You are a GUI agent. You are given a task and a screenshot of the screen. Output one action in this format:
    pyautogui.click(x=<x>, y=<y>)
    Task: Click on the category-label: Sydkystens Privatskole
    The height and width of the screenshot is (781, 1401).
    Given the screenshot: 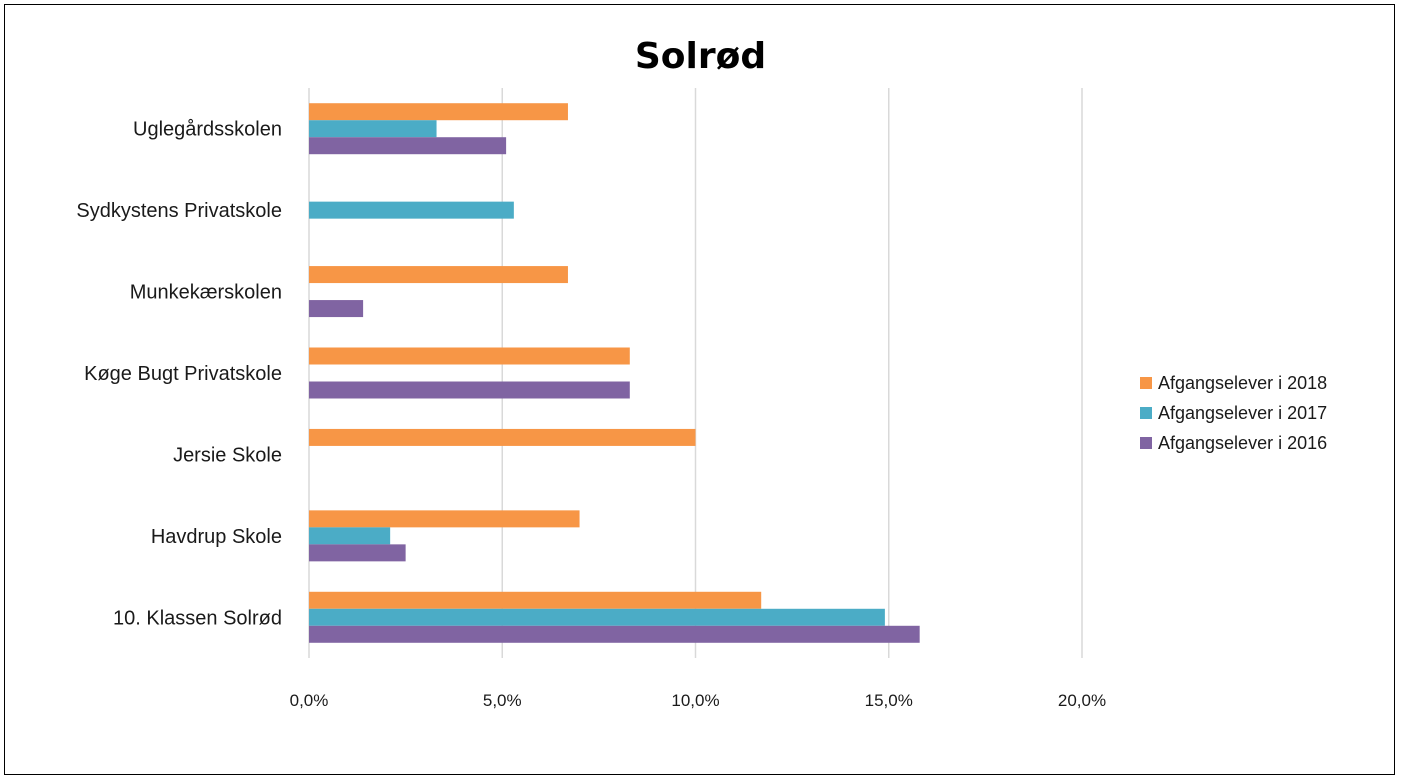 What is the action you would take?
    pyautogui.click(x=179, y=211)
    